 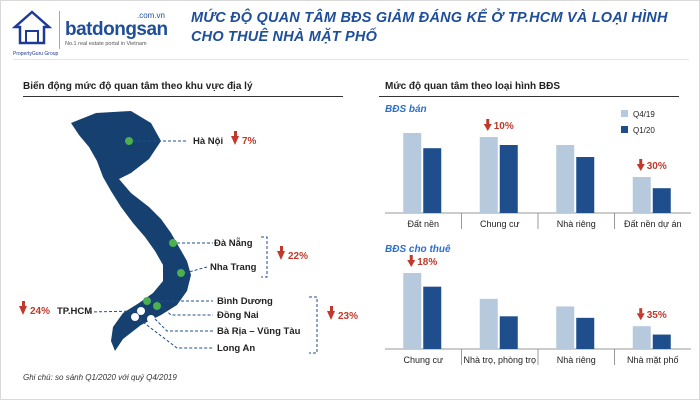 What do you see at coordinates (529, 96) in the screenshot?
I see `right-title-underline` at bounding box center [529, 96].